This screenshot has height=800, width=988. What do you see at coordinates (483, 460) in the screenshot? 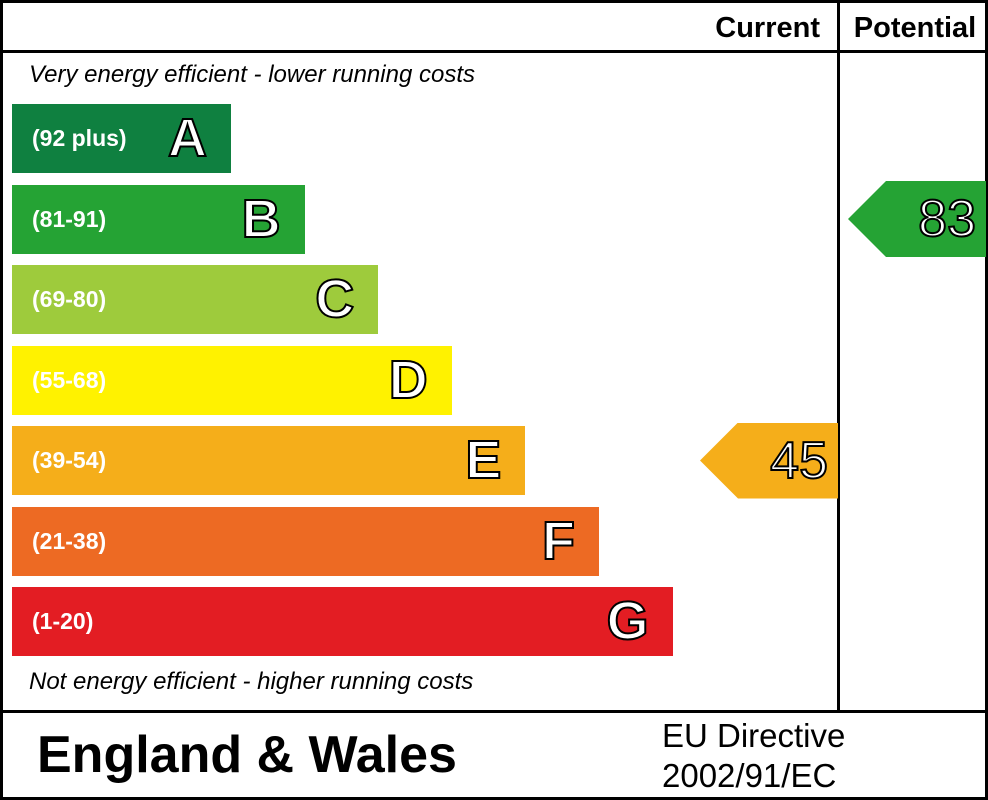
I see `band-letter: E` at bounding box center [483, 460].